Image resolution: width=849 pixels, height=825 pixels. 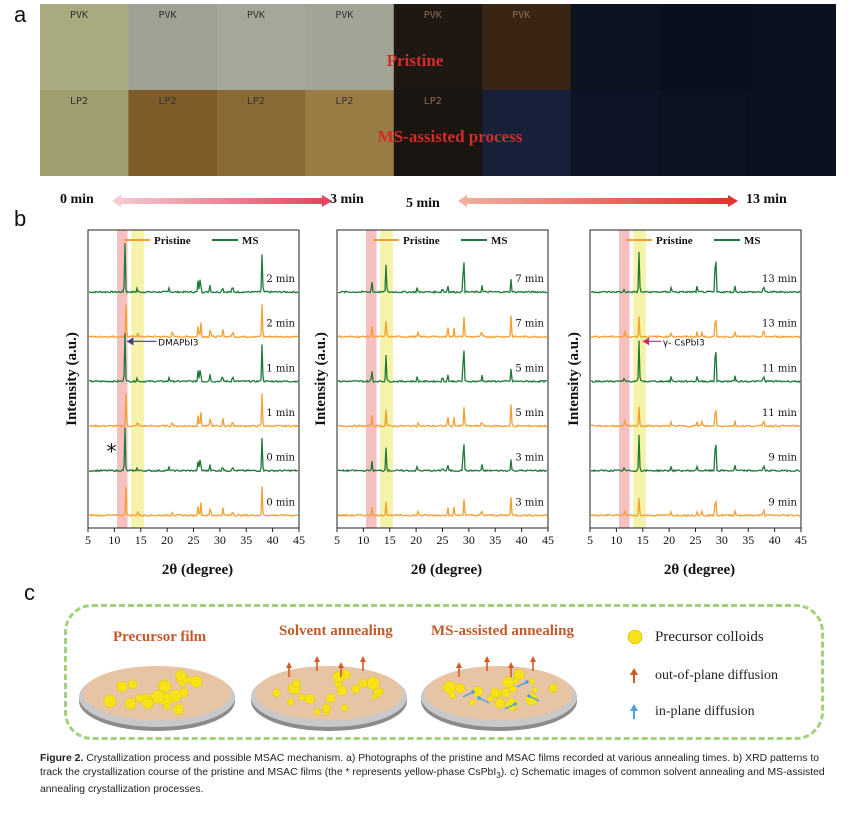 What do you see at coordinates (780, 324) in the screenshot?
I see `trace-time-label: 13 min` at bounding box center [780, 324].